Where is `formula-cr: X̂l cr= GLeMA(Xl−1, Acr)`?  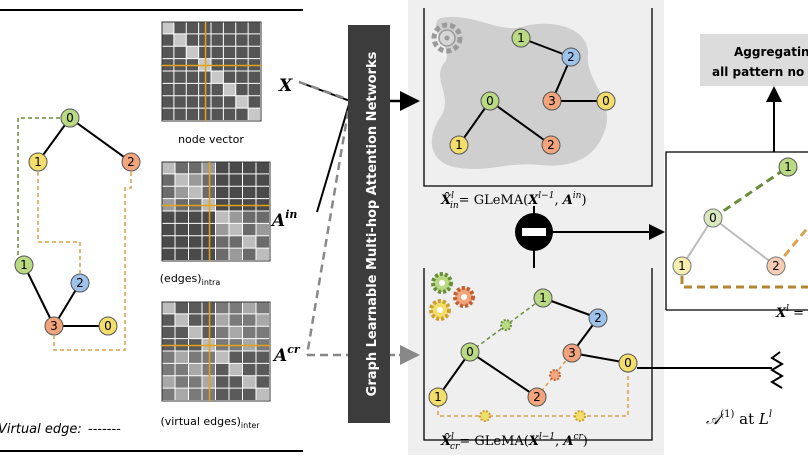
formula-cr: X̂l cr= GLeMA(Xl−1, Acr) is located at coordinates (514, 442).